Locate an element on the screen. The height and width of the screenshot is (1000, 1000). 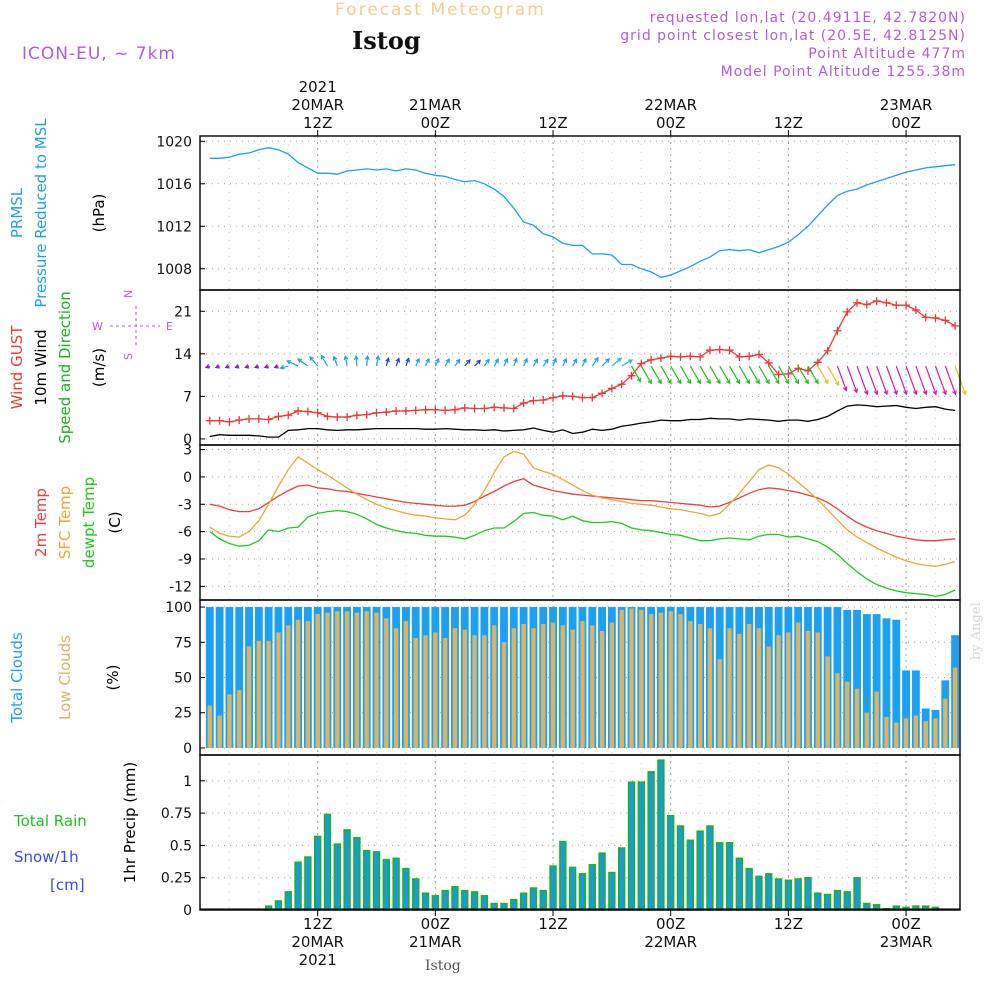
time-label-top: 12Z is located at coordinates (552, 123).